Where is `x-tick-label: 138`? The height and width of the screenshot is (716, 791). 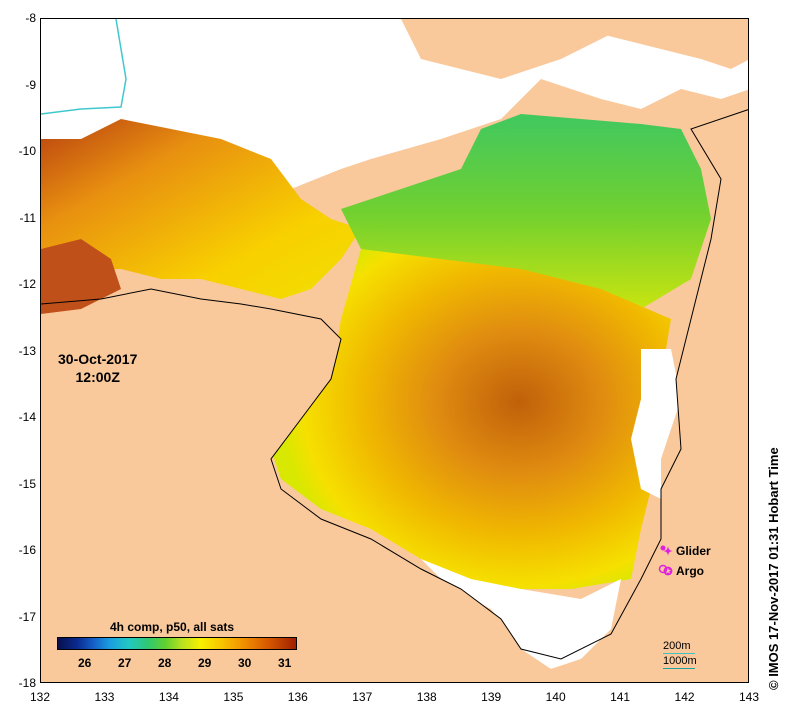
x-tick-label: 138 is located at coordinates (426, 697).